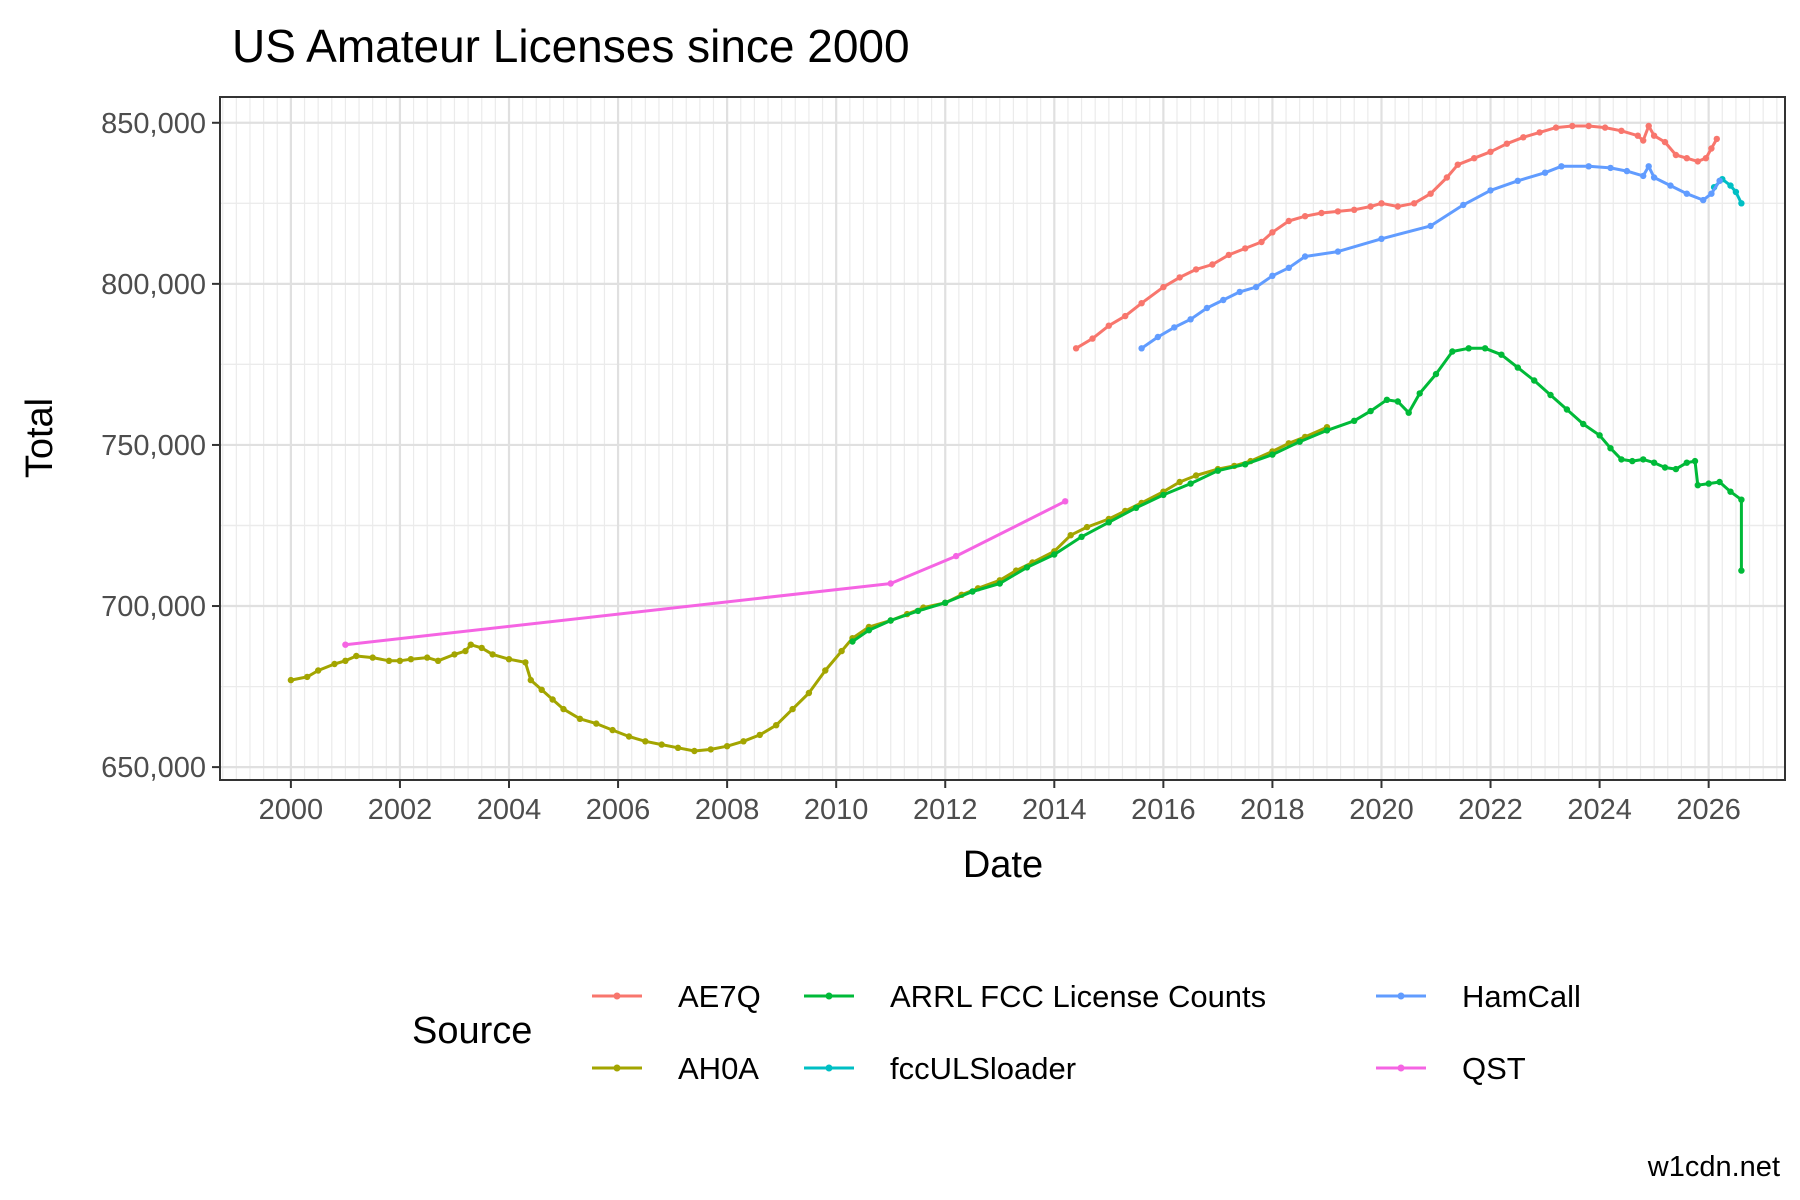  I want to click on x-tick-label: 2002, so click(400, 810).